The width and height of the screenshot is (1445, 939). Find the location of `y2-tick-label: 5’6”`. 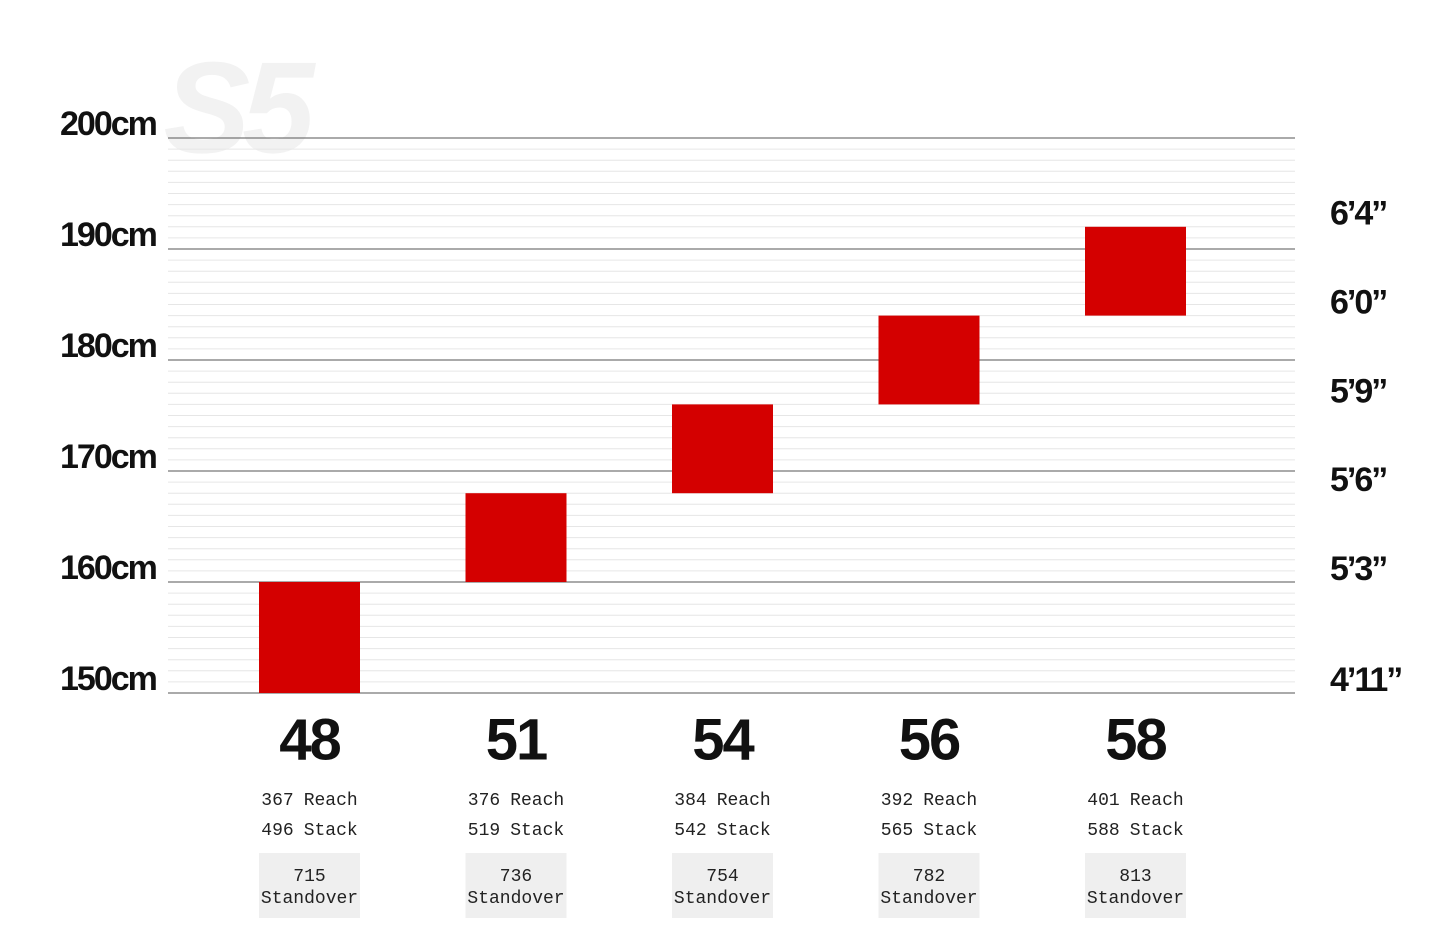

y2-tick-label: 5’6” is located at coordinates (1358, 480).